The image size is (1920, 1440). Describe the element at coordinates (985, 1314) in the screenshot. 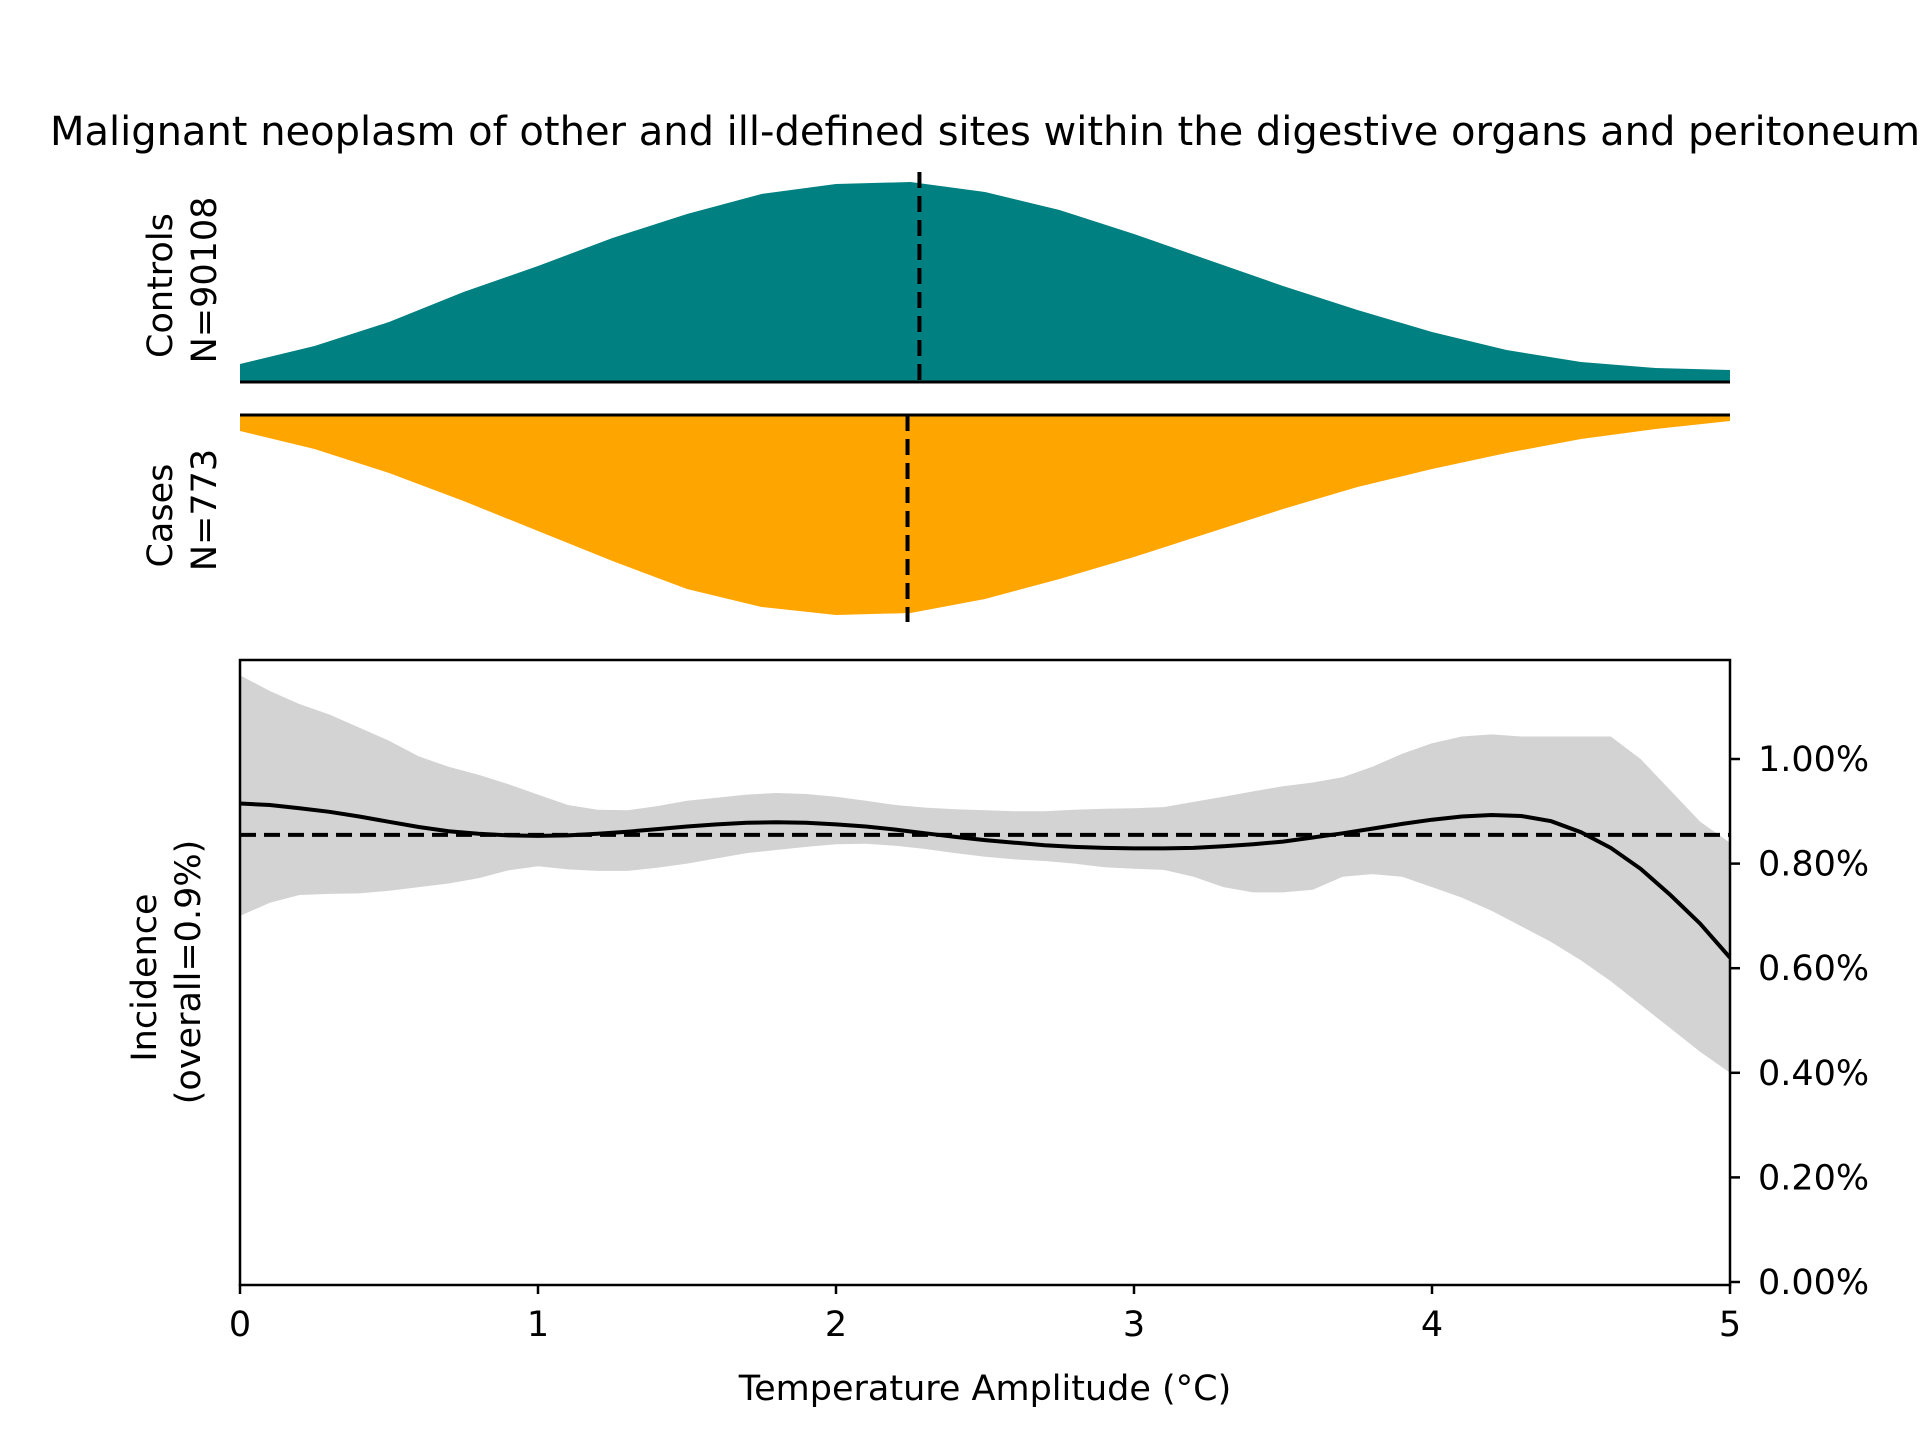

I see `x-axis-ticks: 0 1 2 3 4 5` at that location.